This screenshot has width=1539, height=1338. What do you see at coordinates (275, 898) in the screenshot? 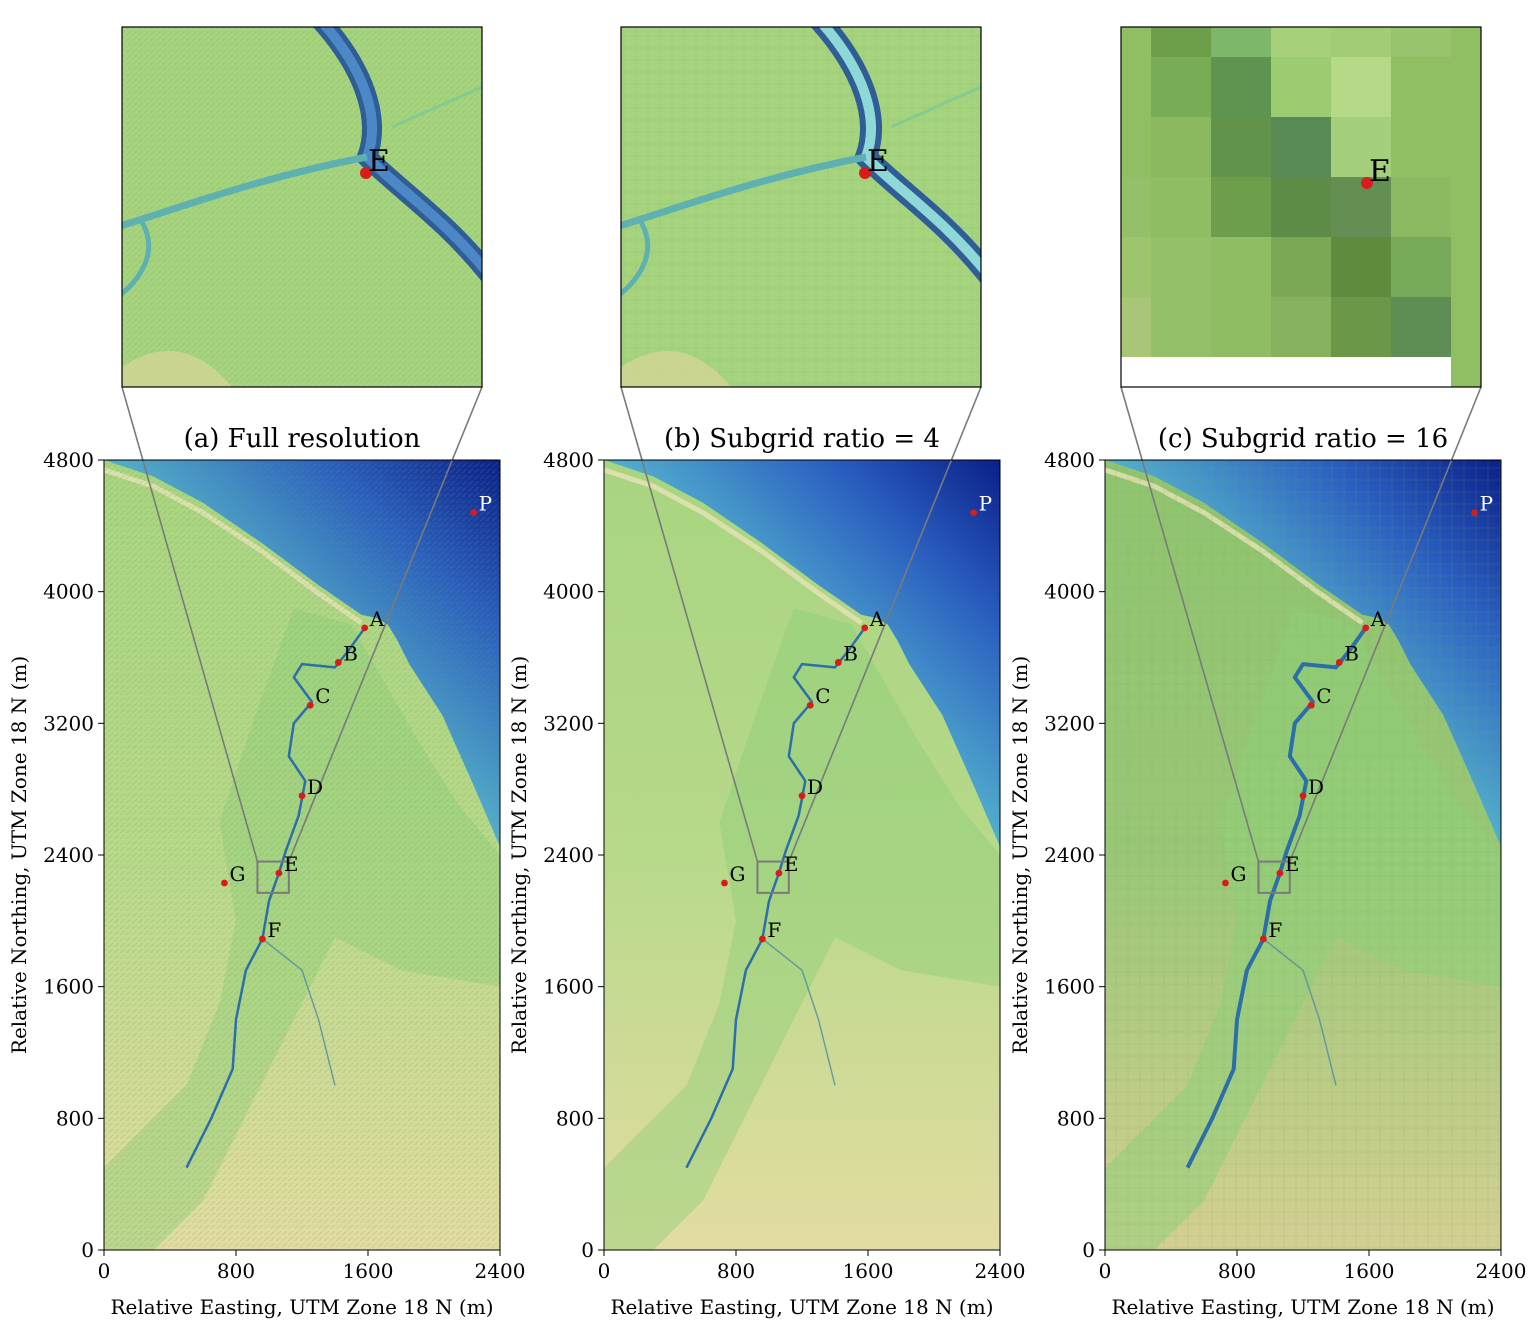
I see `channel-a` at bounding box center [275, 898].